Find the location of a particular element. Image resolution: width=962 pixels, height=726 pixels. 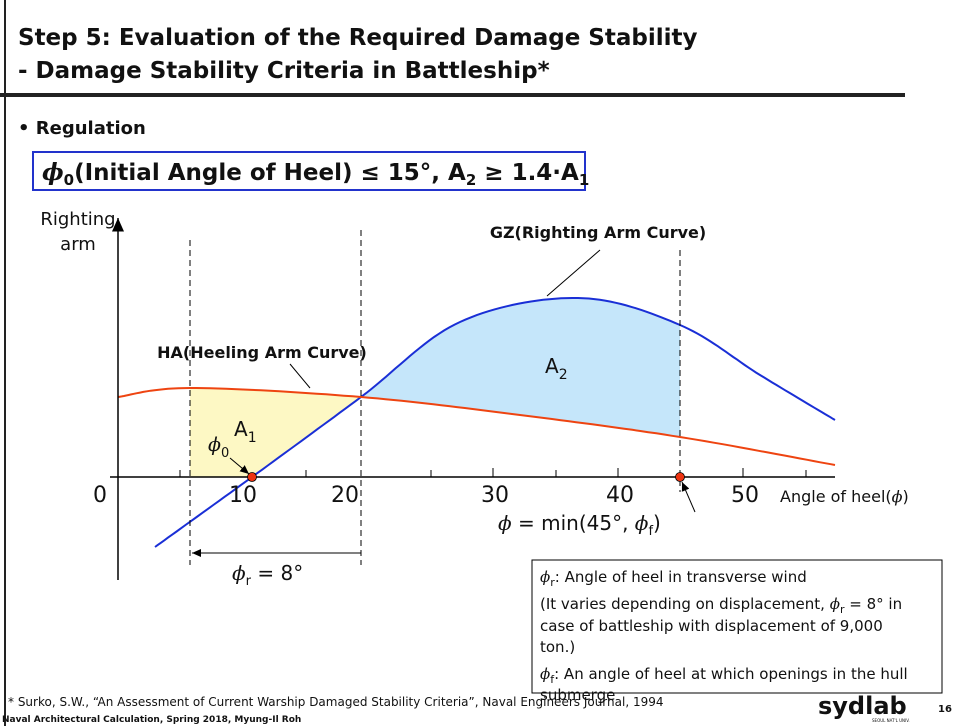

phi0-label: ϕ0 is located at coordinates (218, 447).